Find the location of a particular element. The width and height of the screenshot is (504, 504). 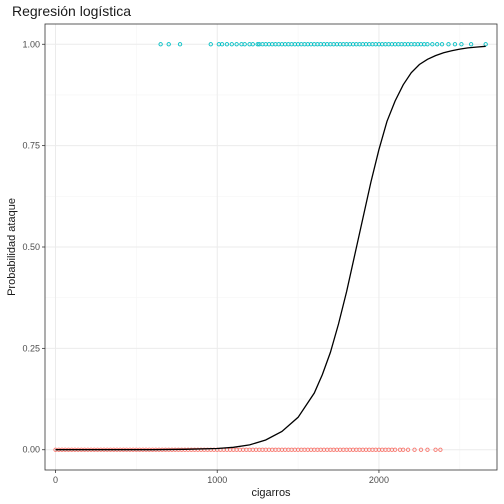

y-tick-label: 0.75 is located at coordinates (31, 146).